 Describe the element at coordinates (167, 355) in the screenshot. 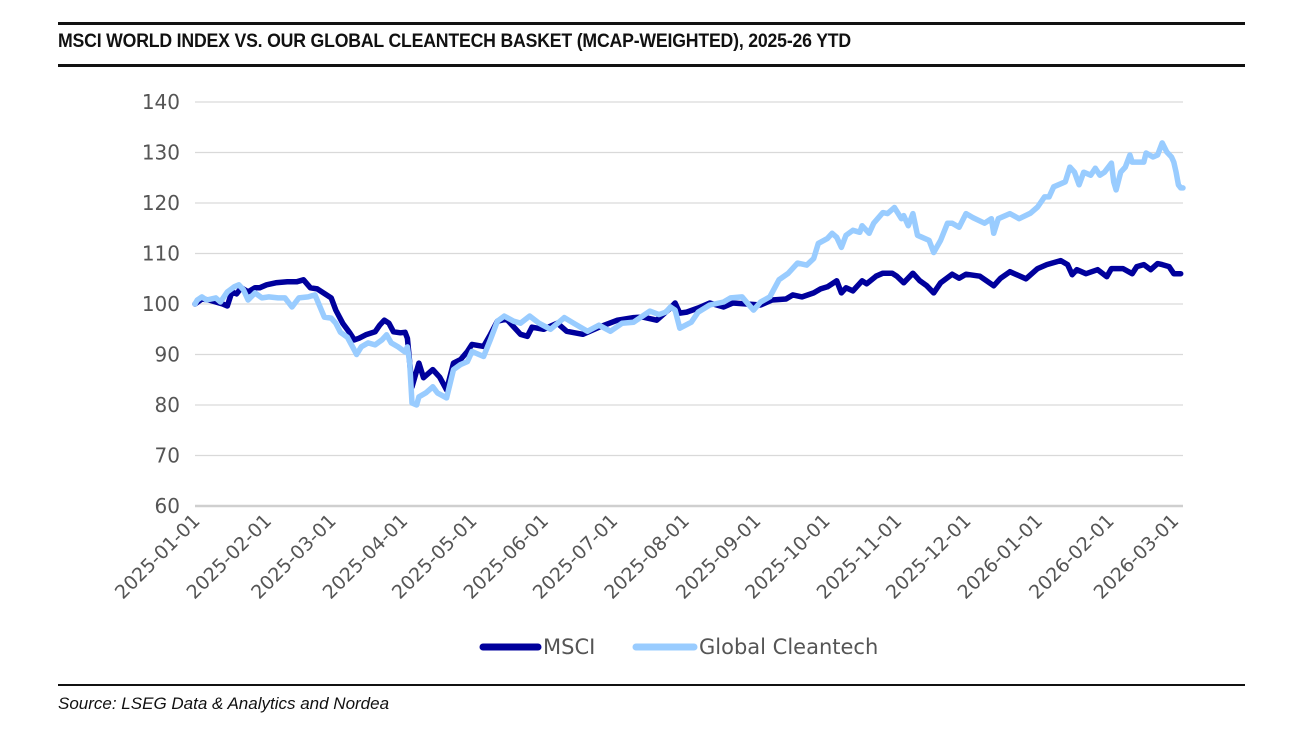

I see `y-tick-label: 90` at that location.